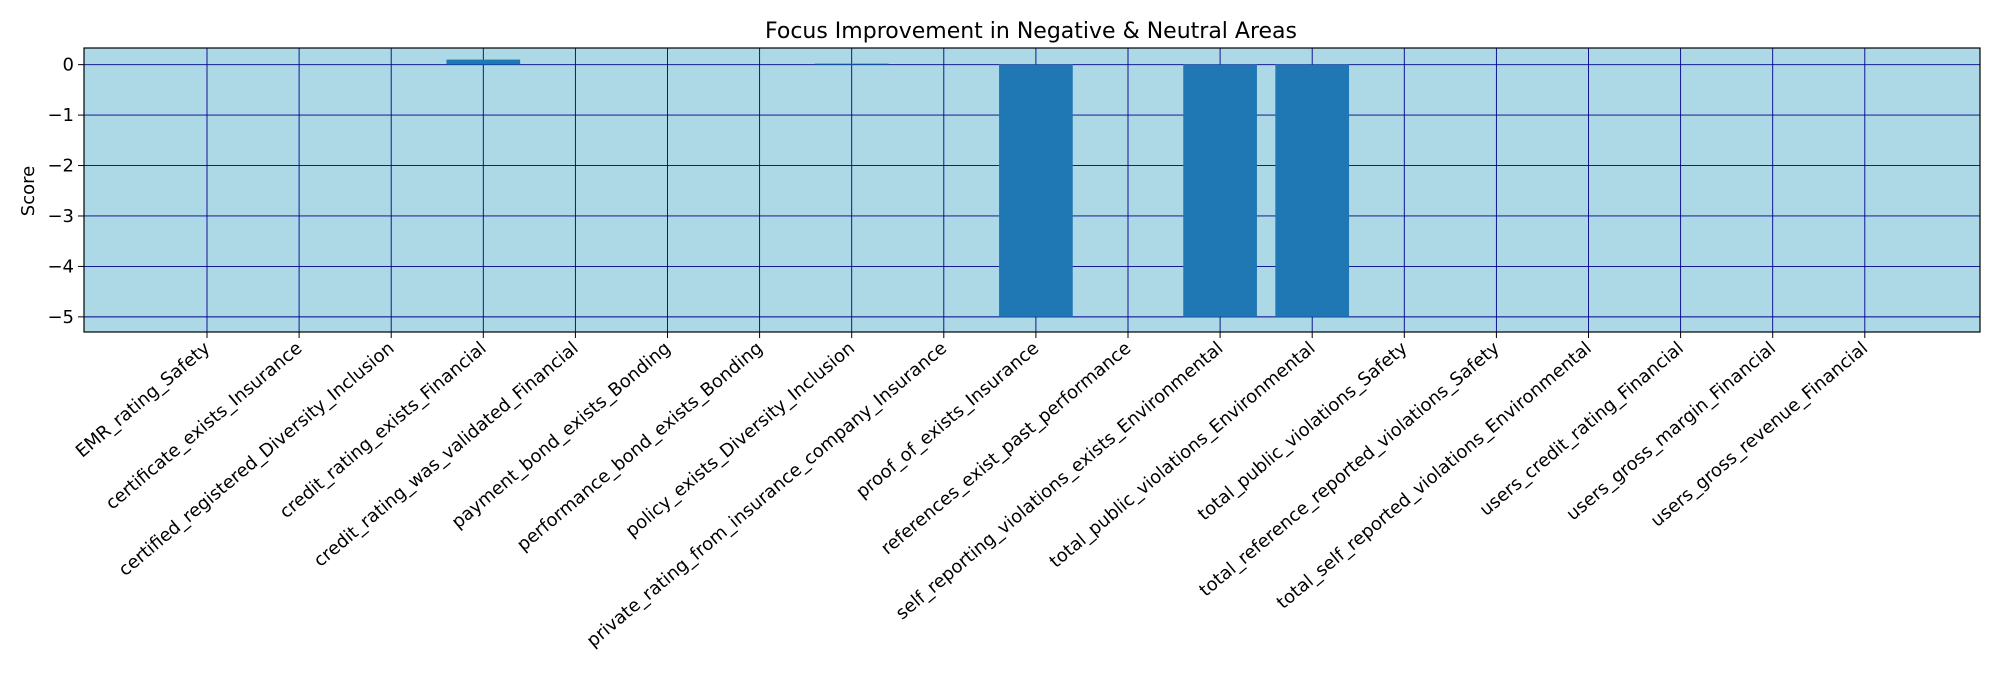  Describe the element at coordinates (60, 317) in the screenshot. I see `y-tick-label: −5` at that location.